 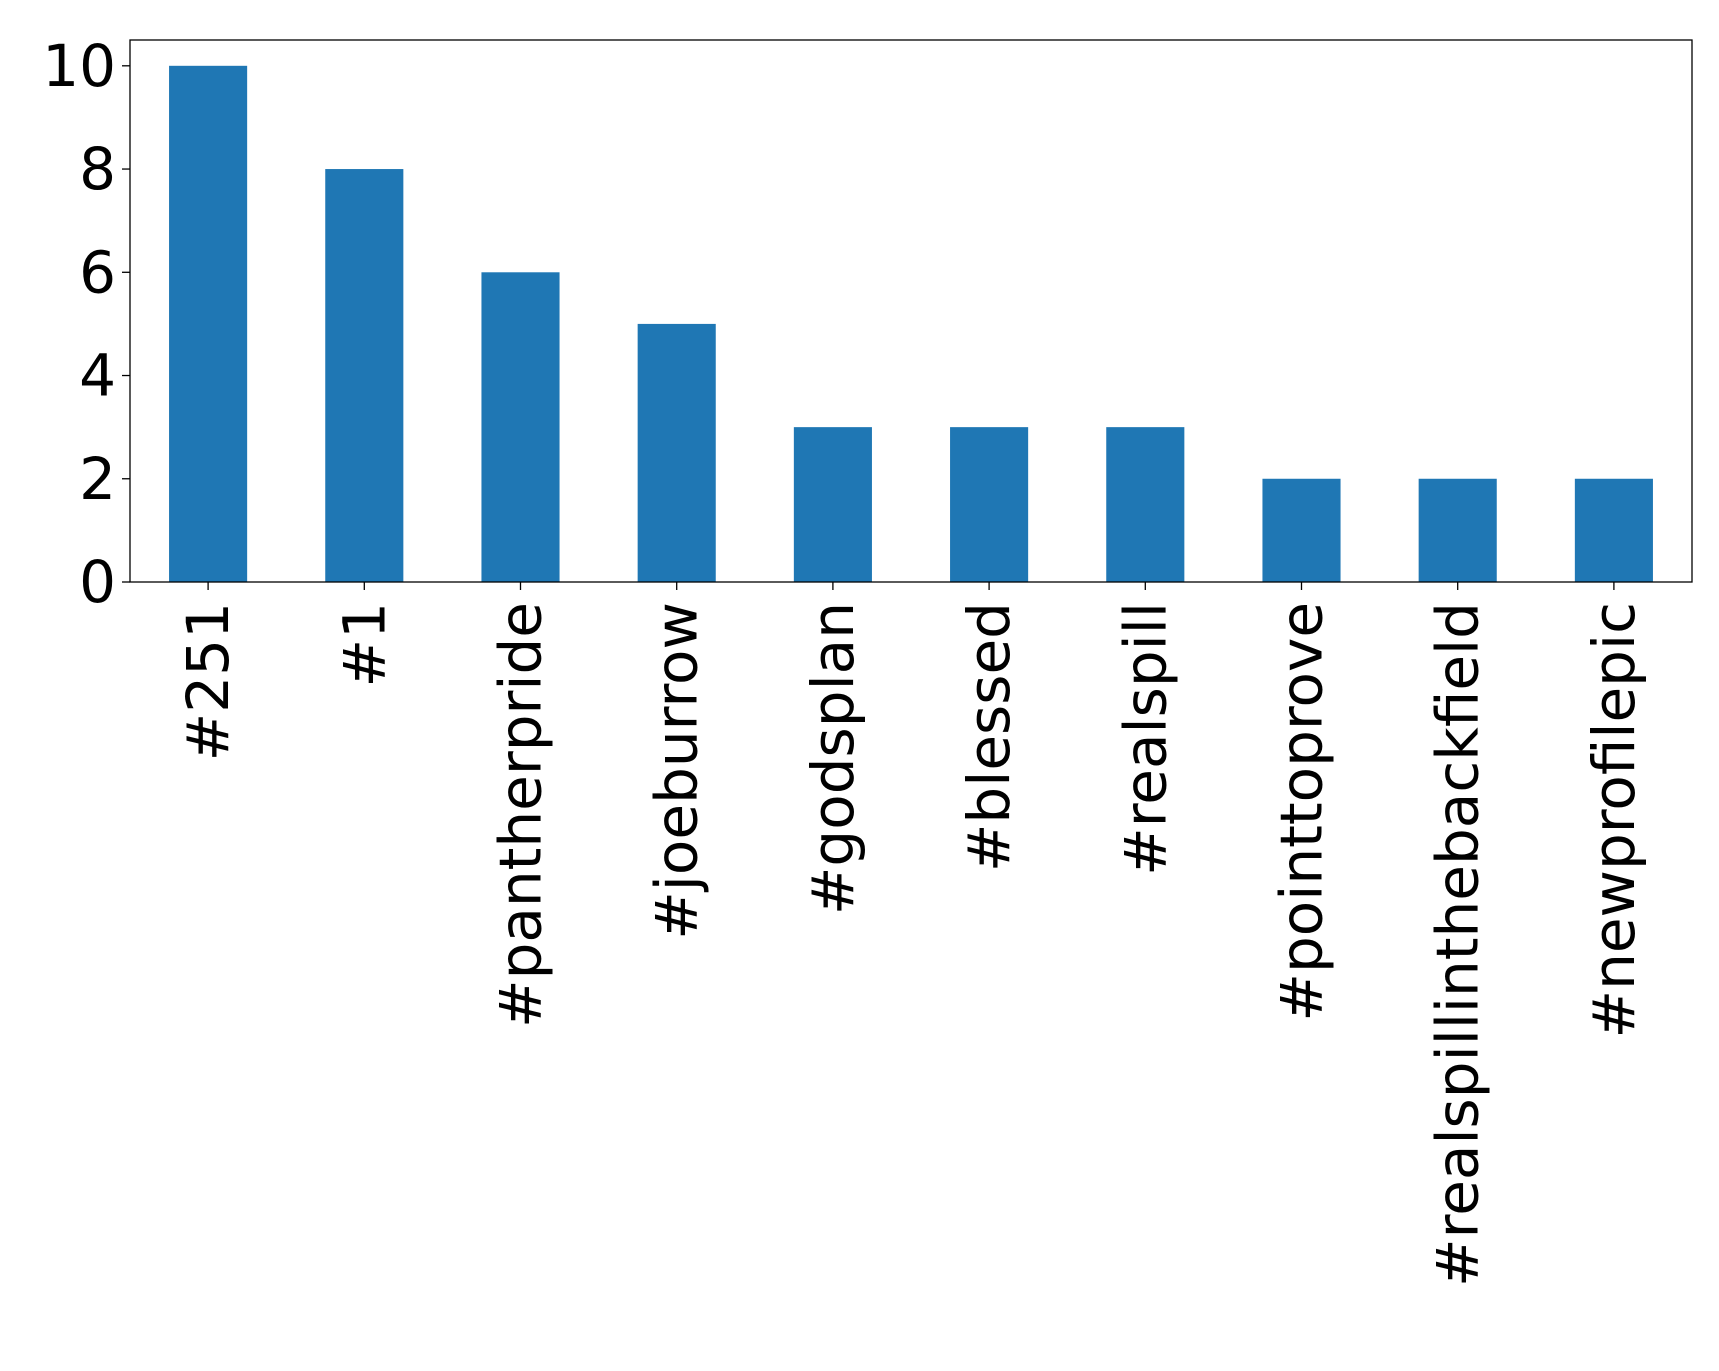 What do you see at coordinates (86, 324) in the screenshot?
I see `y-axis: 0 2 4 6 8 10` at bounding box center [86, 324].